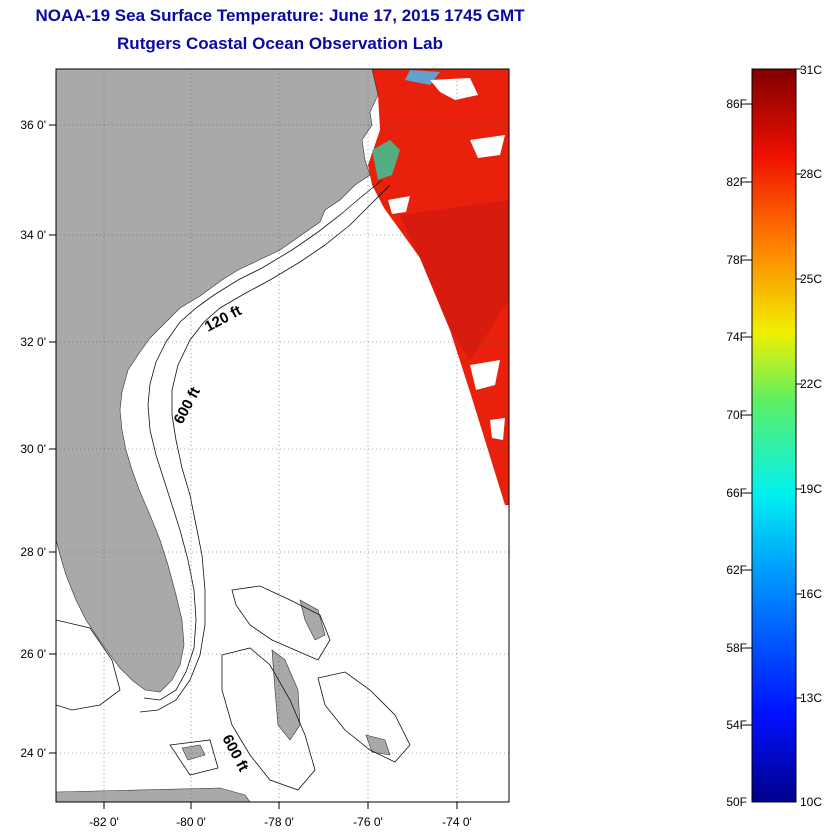  What do you see at coordinates (811, 802) in the screenshot?
I see `colorbar-c-label: 10C` at bounding box center [811, 802].